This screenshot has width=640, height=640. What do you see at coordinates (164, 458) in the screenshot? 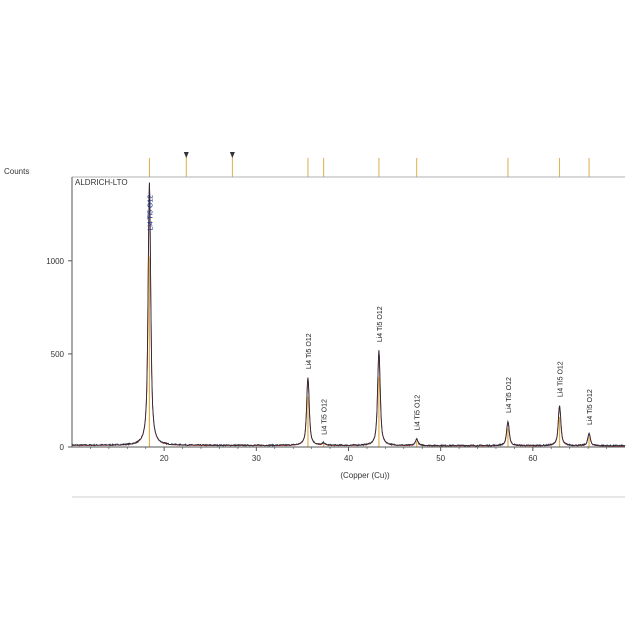
I see `x-tick-label: 20` at bounding box center [164, 458].